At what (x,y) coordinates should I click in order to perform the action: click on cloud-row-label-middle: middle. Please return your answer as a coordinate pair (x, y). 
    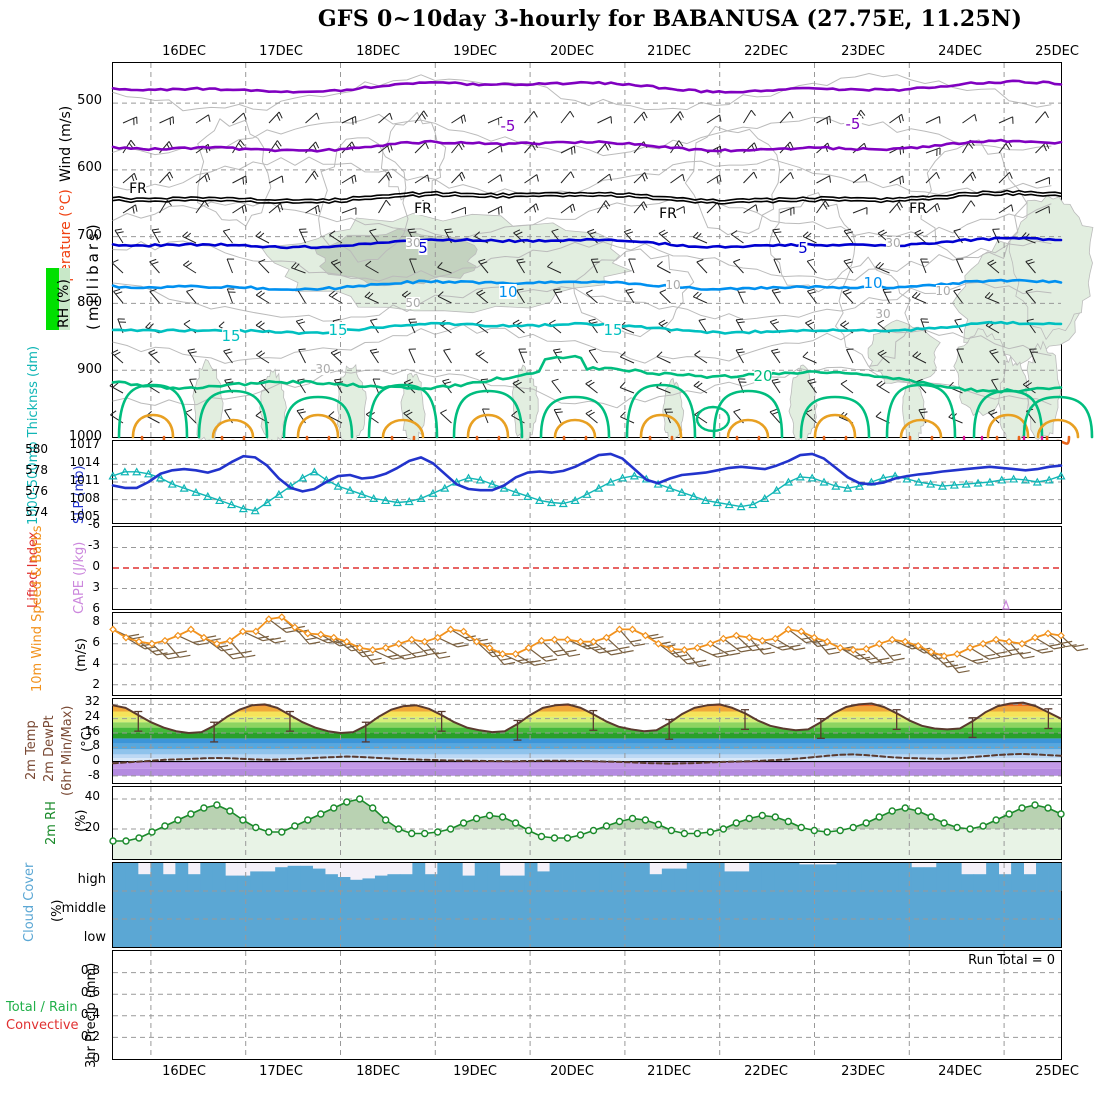
    Looking at the image, I should click on (83, 908).